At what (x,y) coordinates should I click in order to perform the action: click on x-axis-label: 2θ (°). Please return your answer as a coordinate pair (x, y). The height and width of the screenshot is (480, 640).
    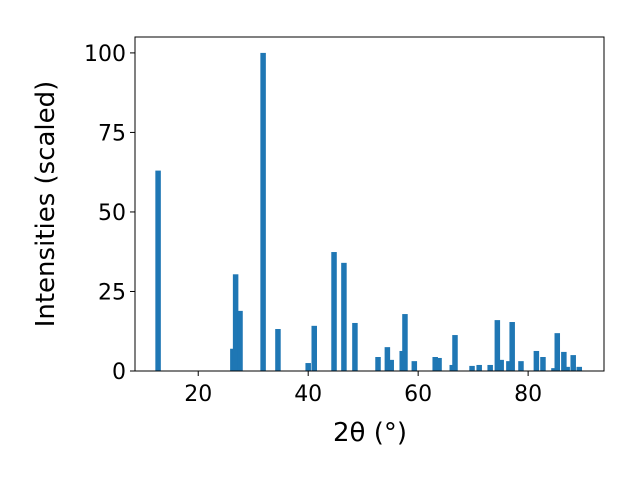
    Looking at the image, I should click on (370, 433).